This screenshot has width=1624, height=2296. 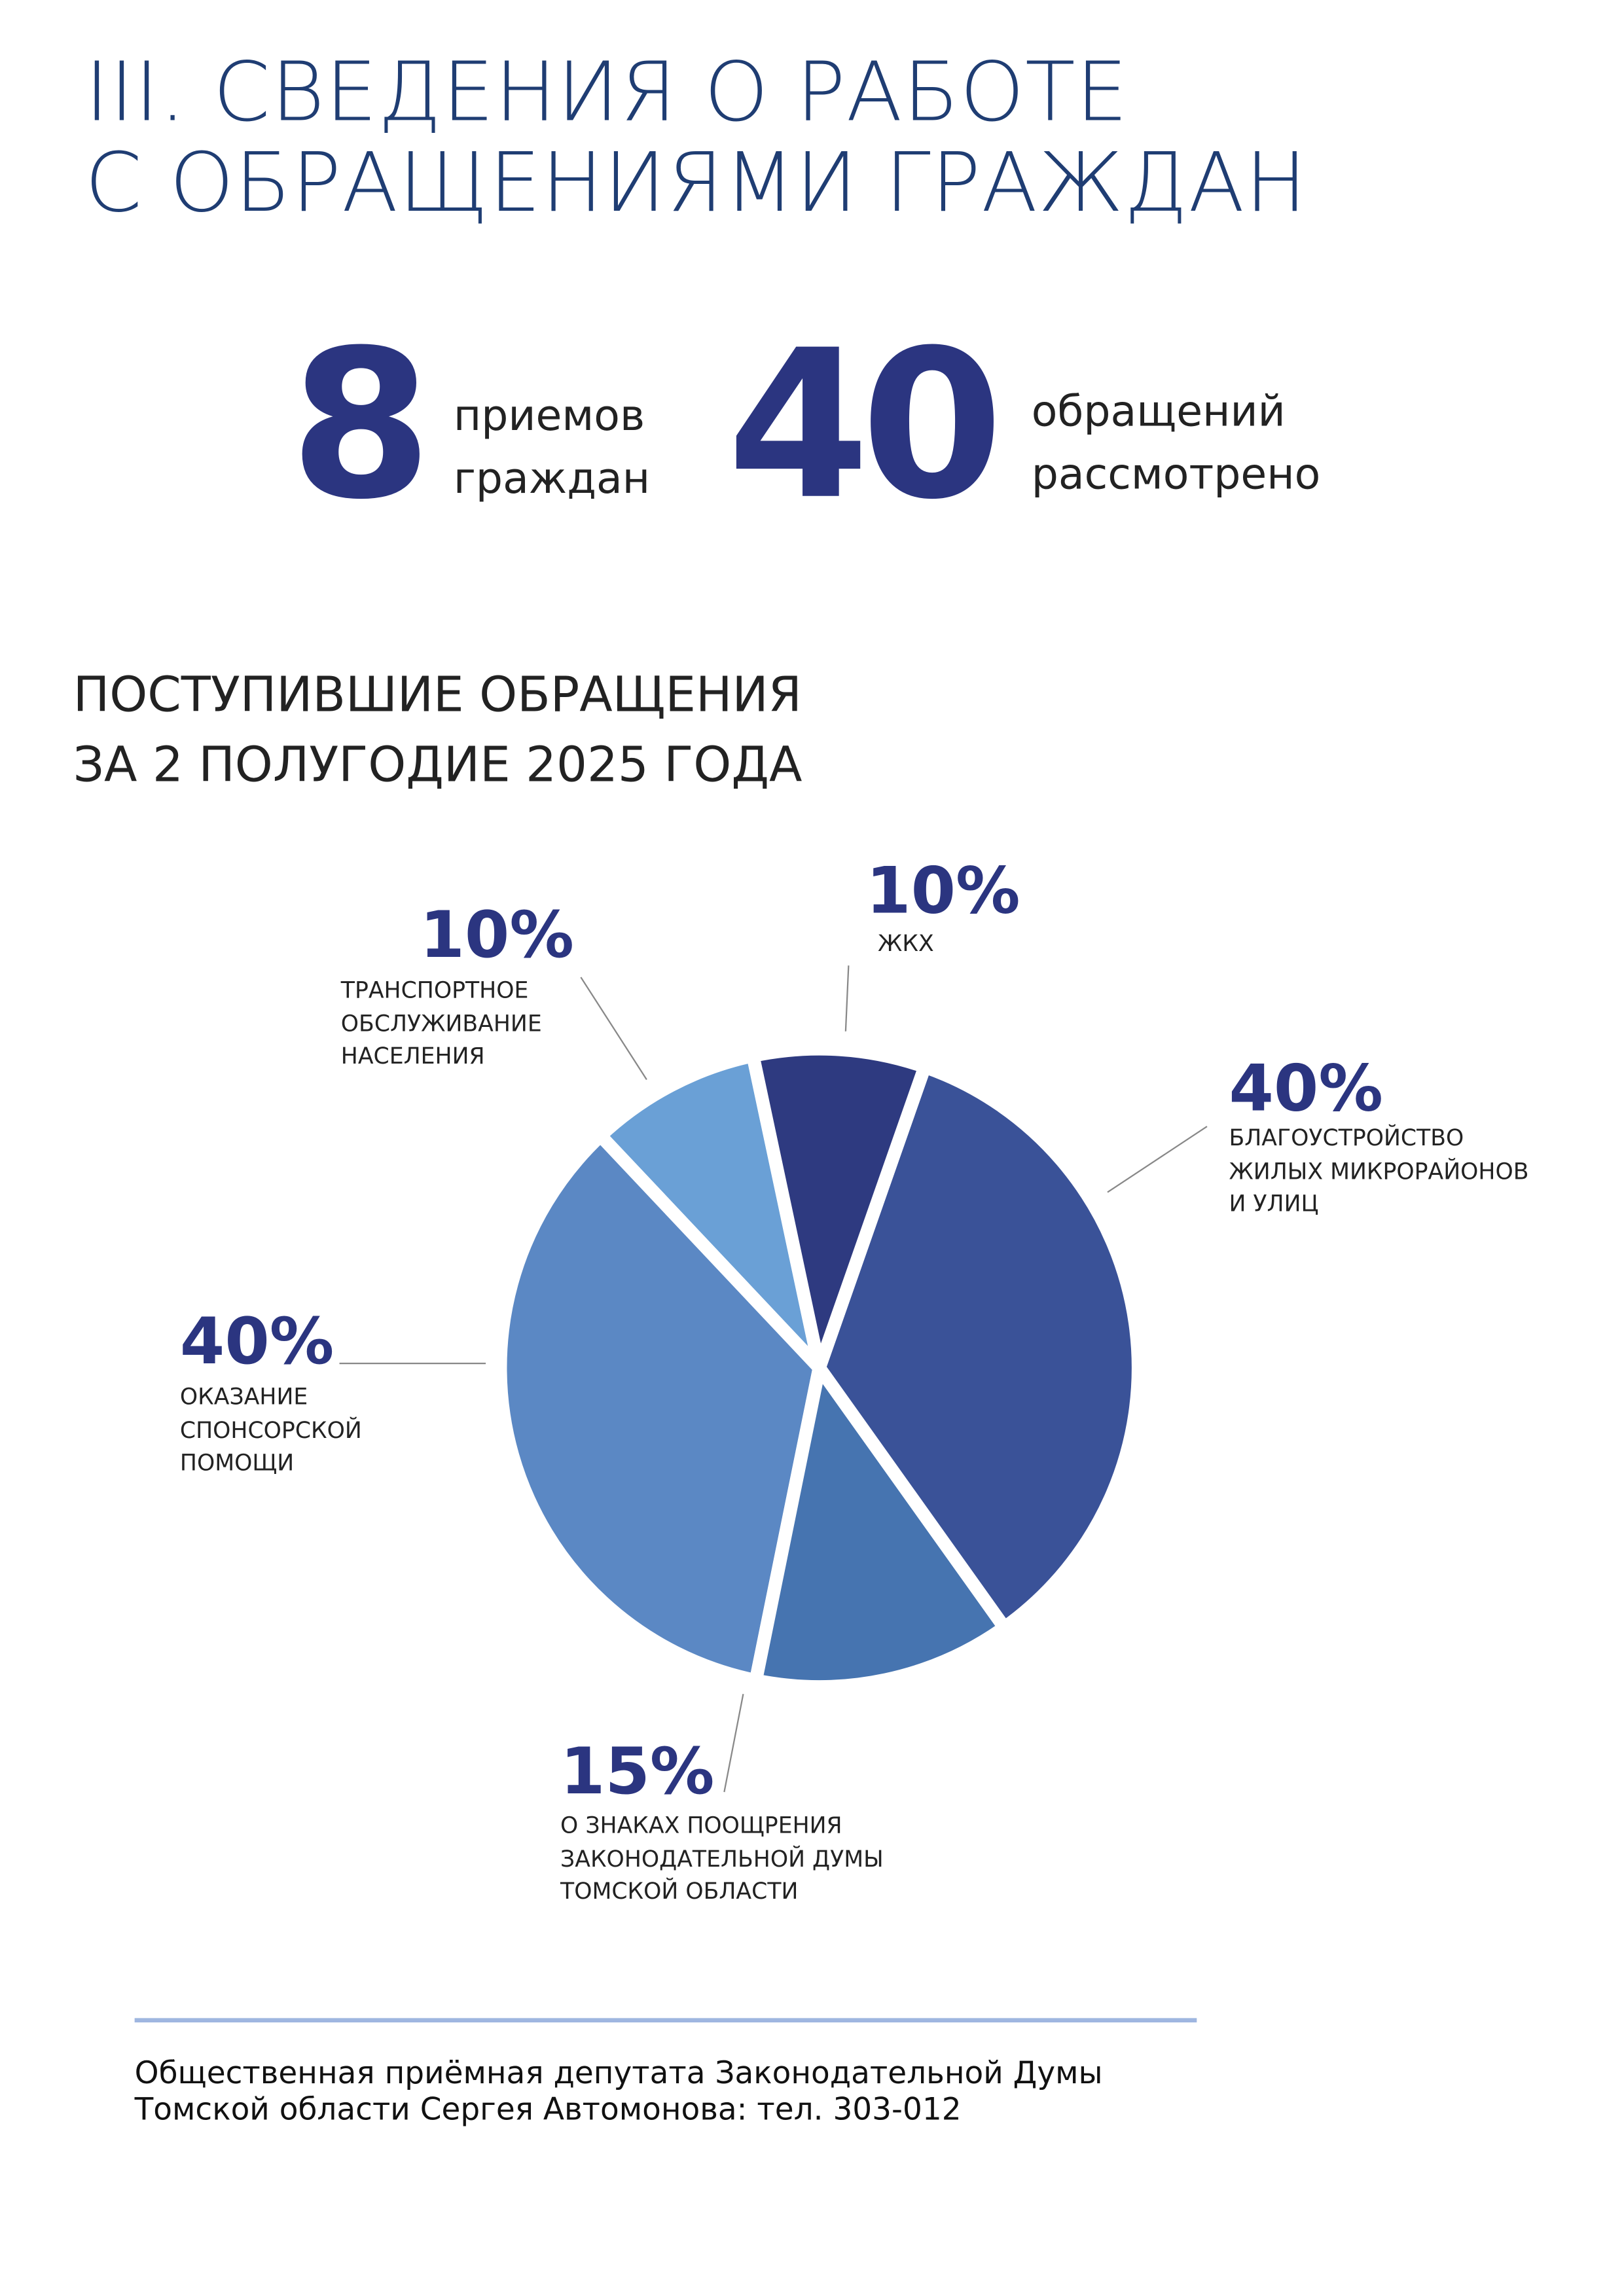 I want to click on slice-label: ЖКХ, so click(x=906, y=943).